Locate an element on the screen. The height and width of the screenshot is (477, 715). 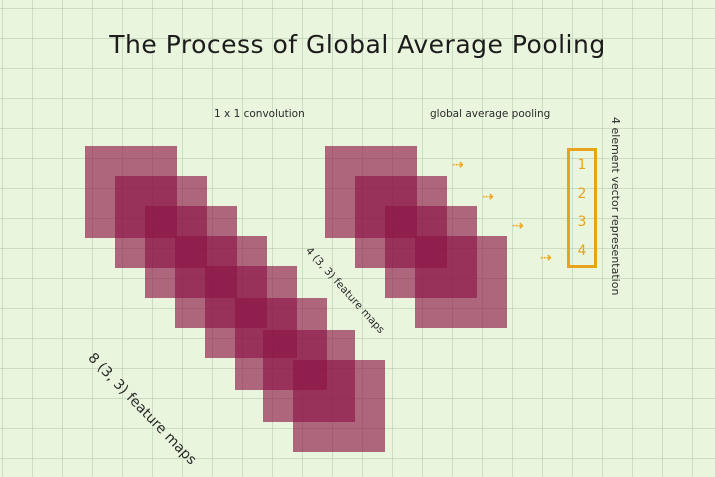
diagram-title: The Process of Global Average Pooling is located at coordinates (357, 44).